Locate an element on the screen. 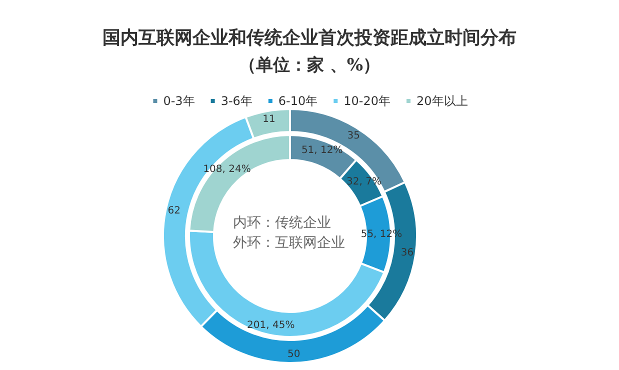  data-label: 62 is located at coordinates (174, 211).